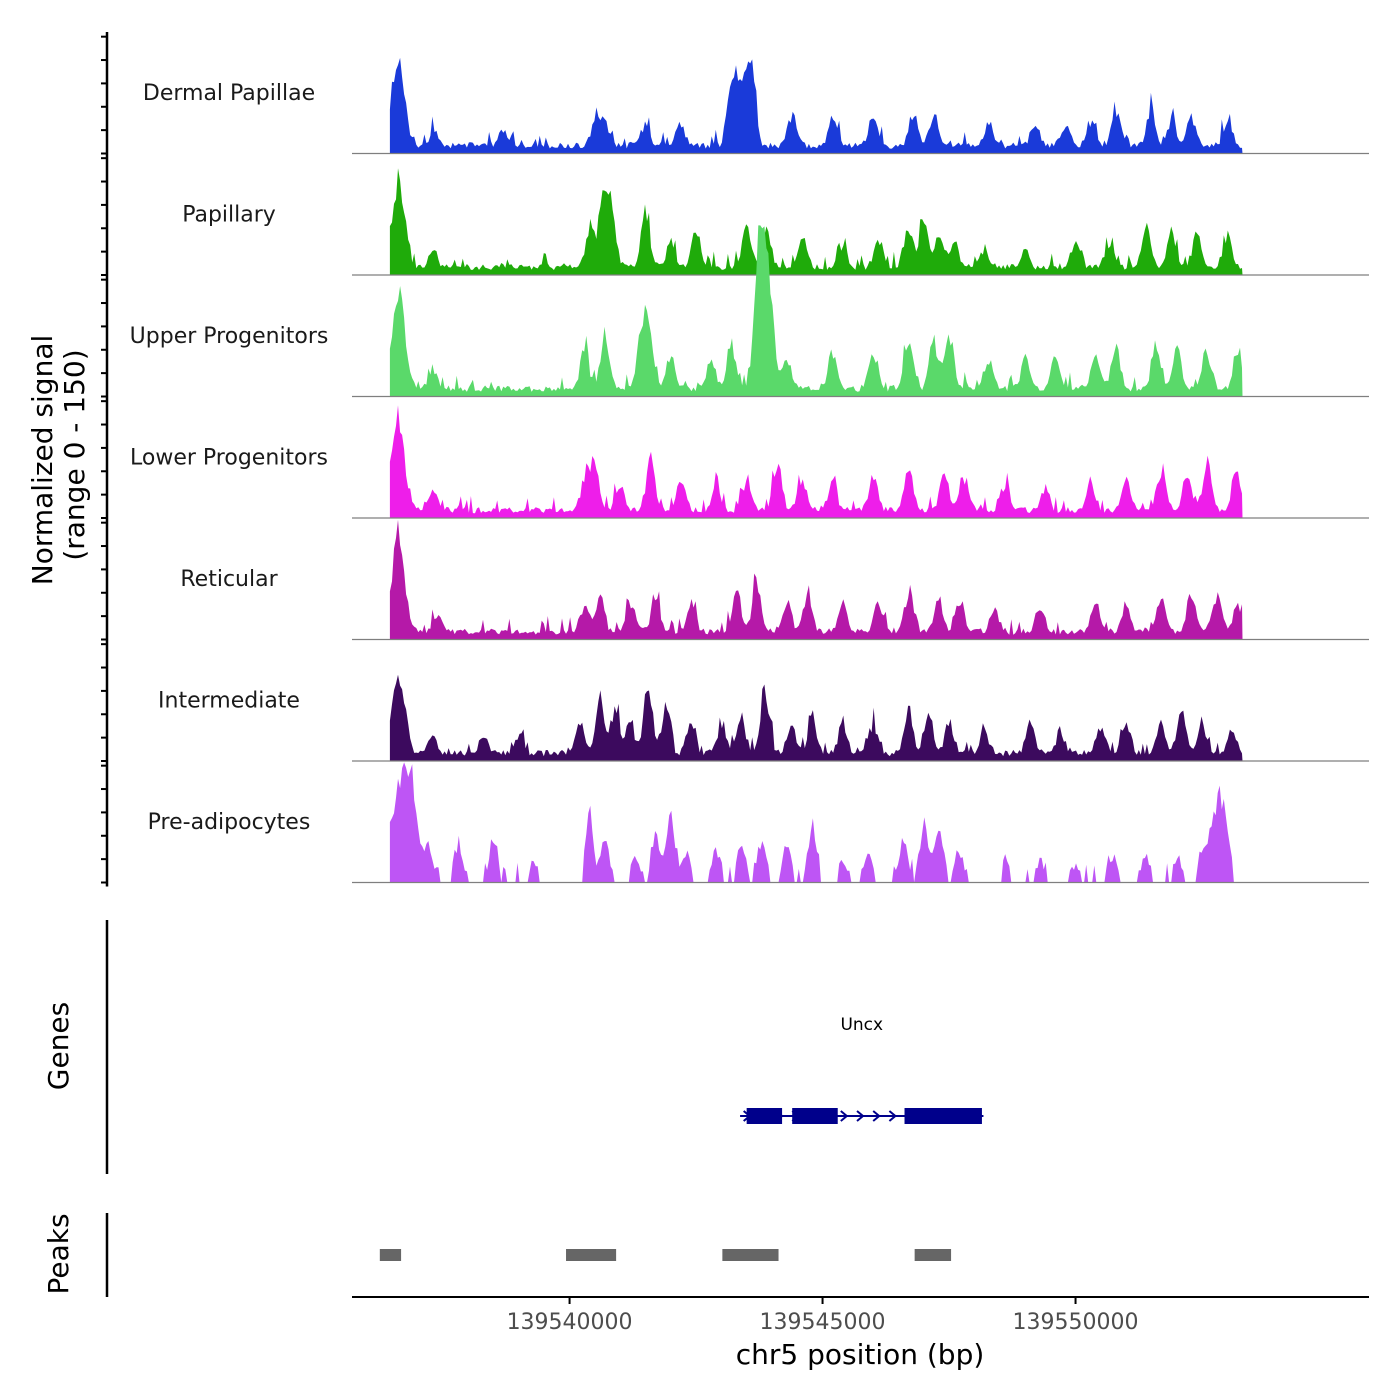  Describe the element at coordinates (570, 1322) in the screenshot. I see `x-tick-label: 139540000` at that location.